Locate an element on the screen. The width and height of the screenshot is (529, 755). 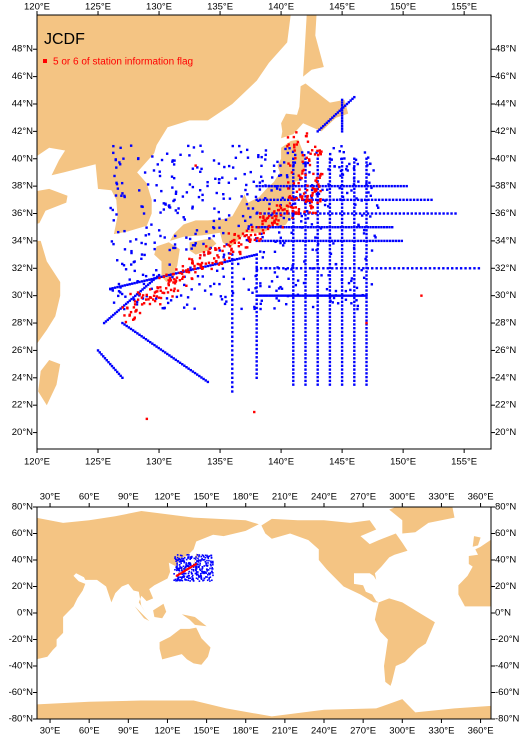
x-tick-label: 130°E is located at coordinates (159, 7).